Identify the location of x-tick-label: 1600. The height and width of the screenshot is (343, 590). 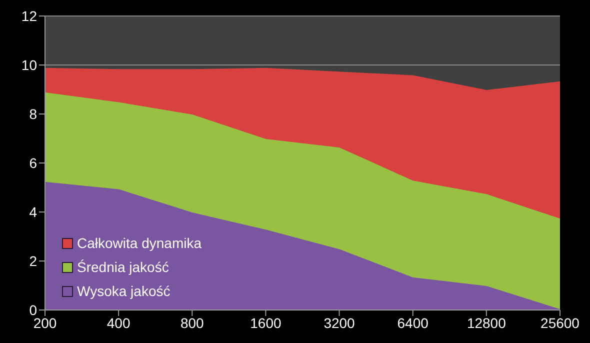
(266, 322).